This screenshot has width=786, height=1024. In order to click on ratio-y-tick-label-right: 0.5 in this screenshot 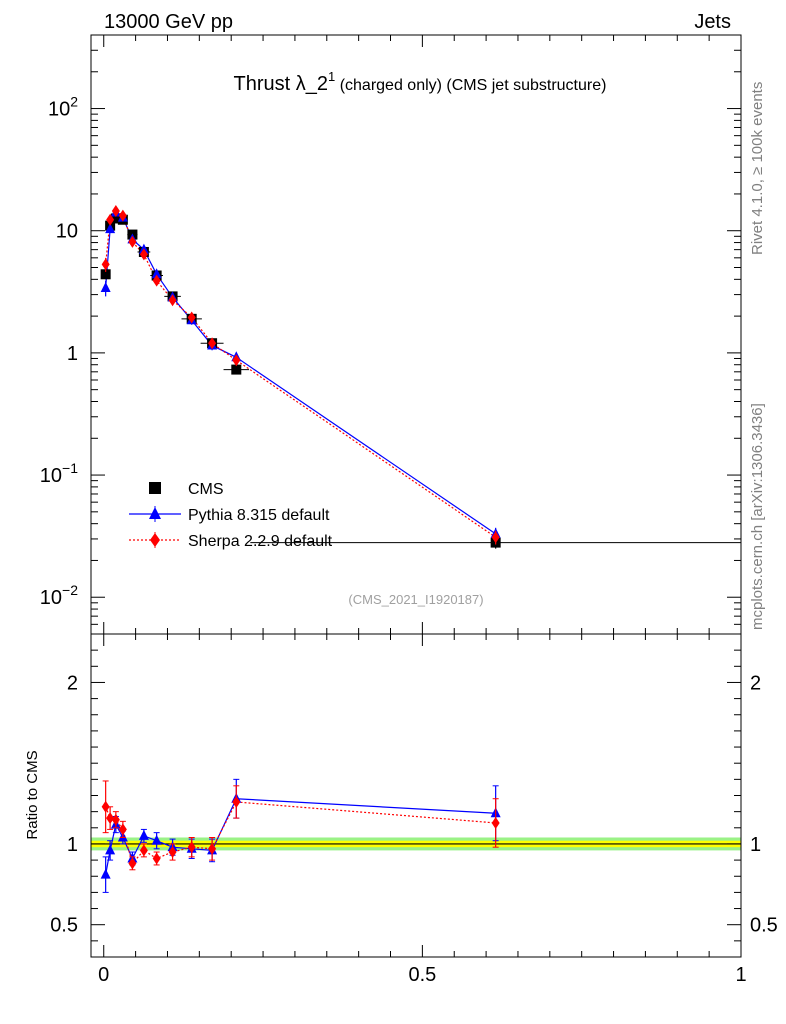, I will do `click(764, 926)`.